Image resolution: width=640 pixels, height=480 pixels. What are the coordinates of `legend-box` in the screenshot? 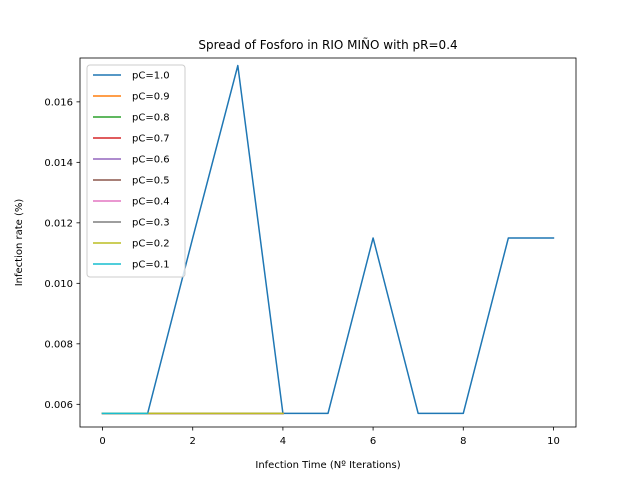 It's located at (136, 171).